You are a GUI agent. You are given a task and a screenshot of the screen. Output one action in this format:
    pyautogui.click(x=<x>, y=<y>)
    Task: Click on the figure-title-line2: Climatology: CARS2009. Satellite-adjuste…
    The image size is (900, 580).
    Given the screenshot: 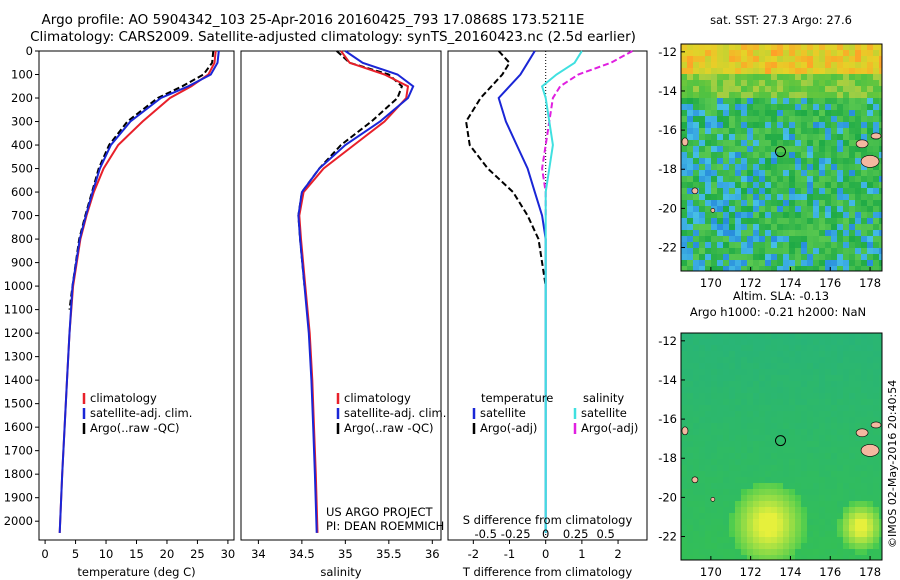 What is the action you would take?
    pyautogui.click(x=333, y=37)
    